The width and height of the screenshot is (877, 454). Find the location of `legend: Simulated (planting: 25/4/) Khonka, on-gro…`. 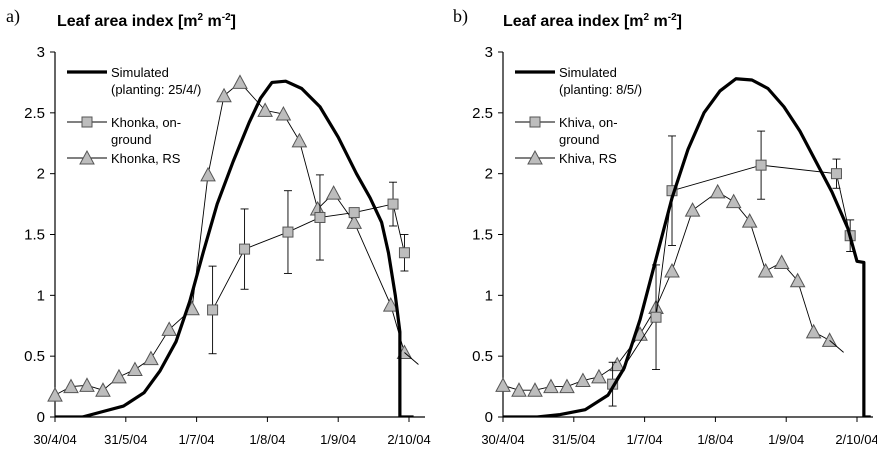

legend: Simulated (planting: 25/4/) Khonka, on-gro… is located at coordinates (134, 115).